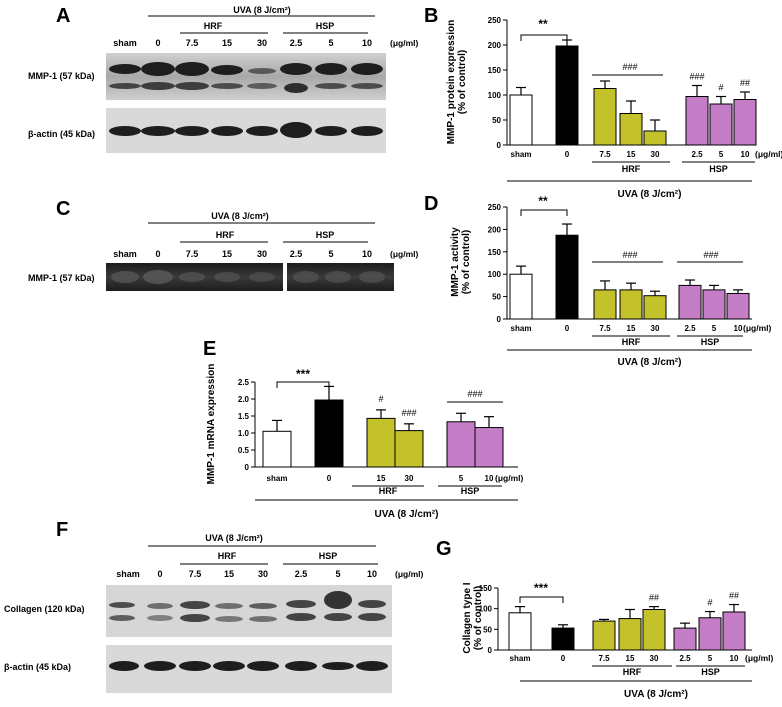 The image size is (782, 707). What do you see at coordinates (244, 450) in the screenshot?
I see `y-tick-label: 0.5` at bounding box center [244, 450].